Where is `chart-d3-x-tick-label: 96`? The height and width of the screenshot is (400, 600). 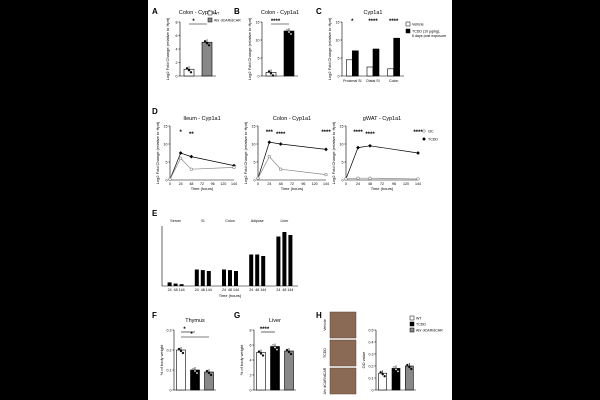 chart-d3-x-tick-label: 96 is located at coordinates (394, 184).